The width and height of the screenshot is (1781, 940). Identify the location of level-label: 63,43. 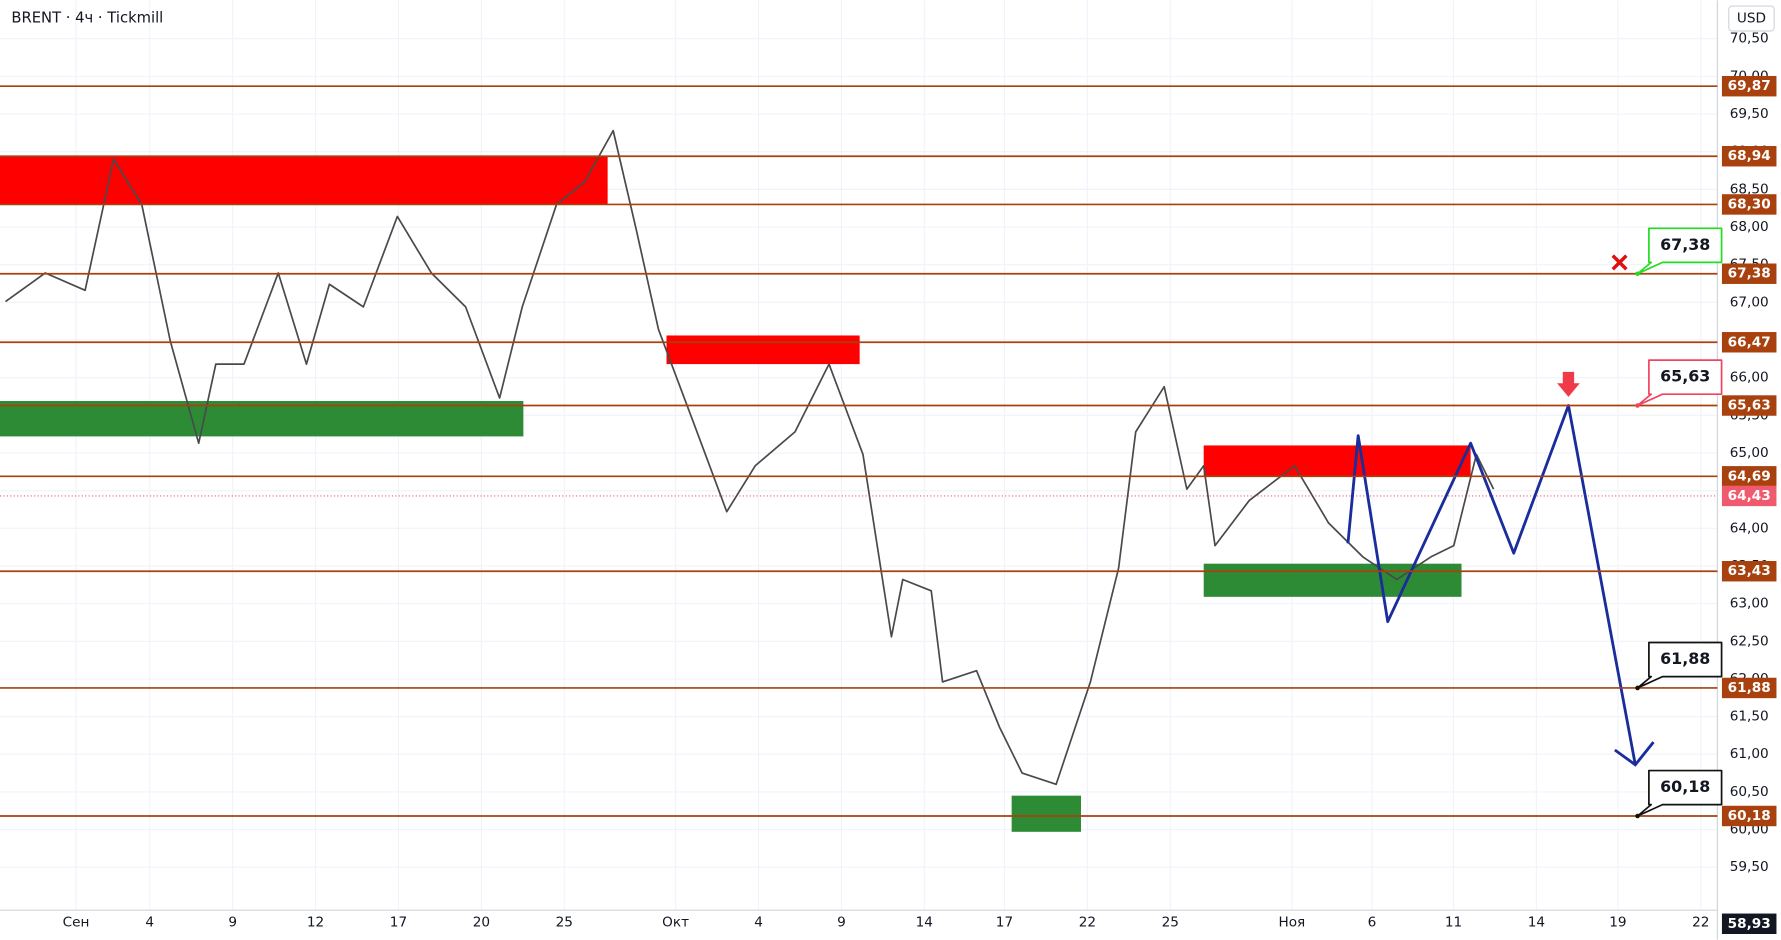
(1749, 571).